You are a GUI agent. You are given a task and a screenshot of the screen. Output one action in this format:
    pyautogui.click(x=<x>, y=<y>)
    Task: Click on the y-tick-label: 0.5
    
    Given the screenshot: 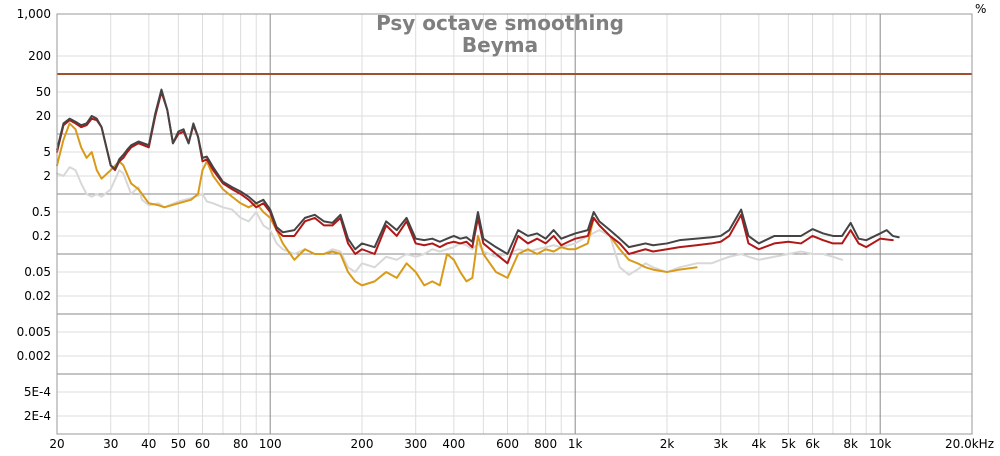 What is the action you would take?
    pyautogui.click(x=41, y=212)
    